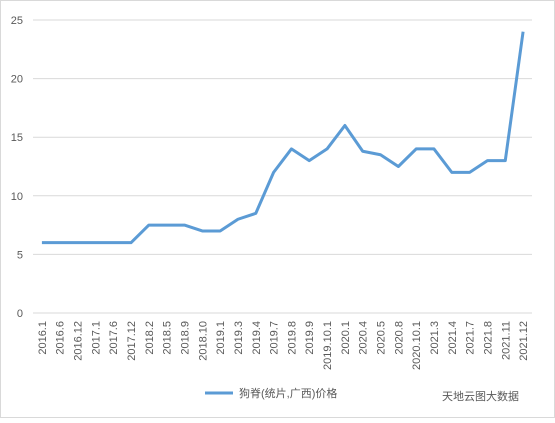  Describe the element at coordinates (114, 338) in the screenshot. I see `x-tick-label: 2017.6` at that location.